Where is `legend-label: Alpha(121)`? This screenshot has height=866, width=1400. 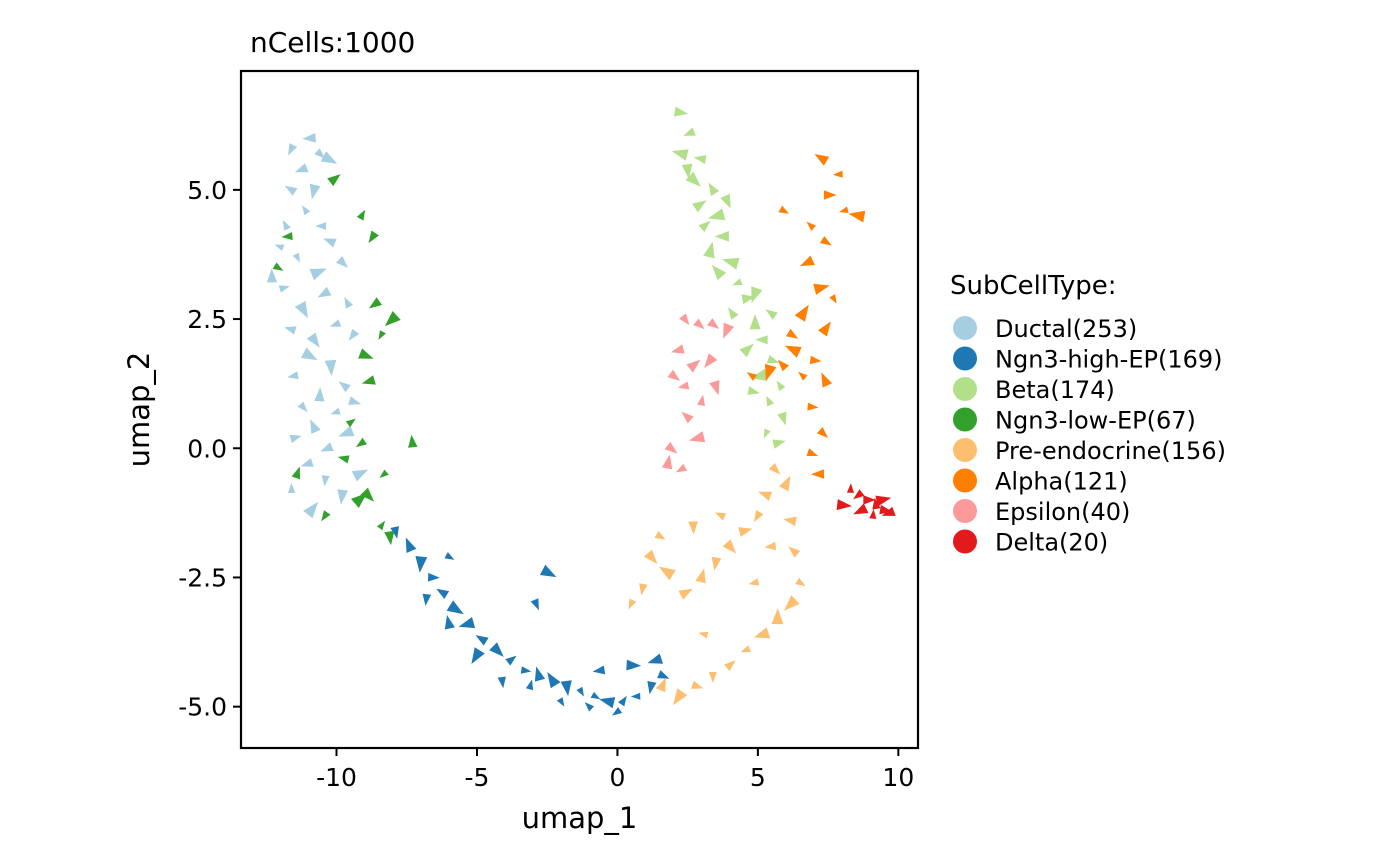 legend-label: Alpha(121) is located at coordinates (1061, 482).